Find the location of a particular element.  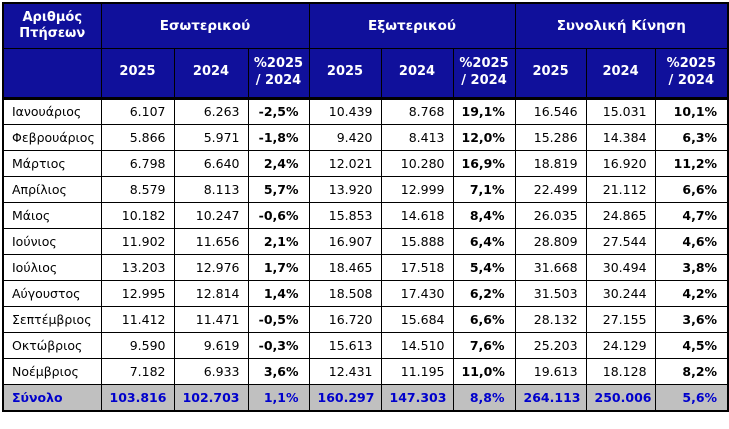

domestic-pct-cell: 5,7% is located at coordinates (278, 189).